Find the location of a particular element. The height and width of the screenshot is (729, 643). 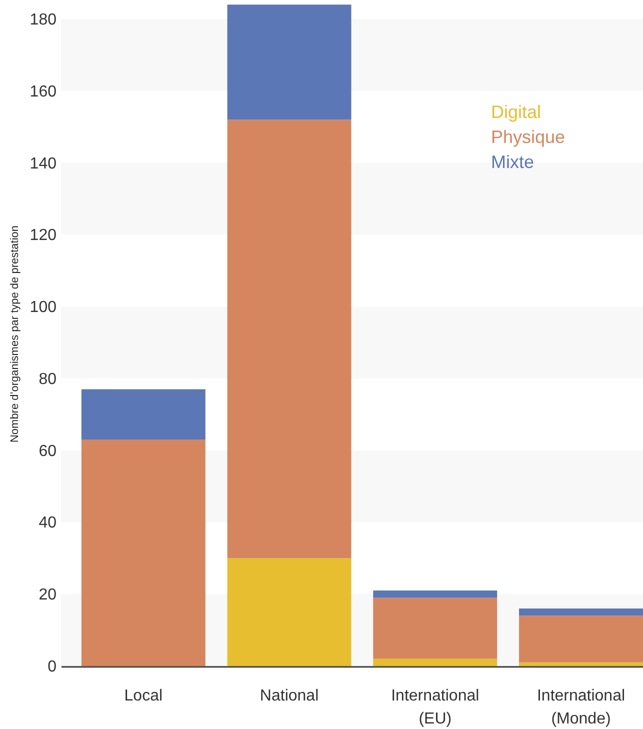

x-tick-label: International (Monde) is located at coordinates (581, 708).